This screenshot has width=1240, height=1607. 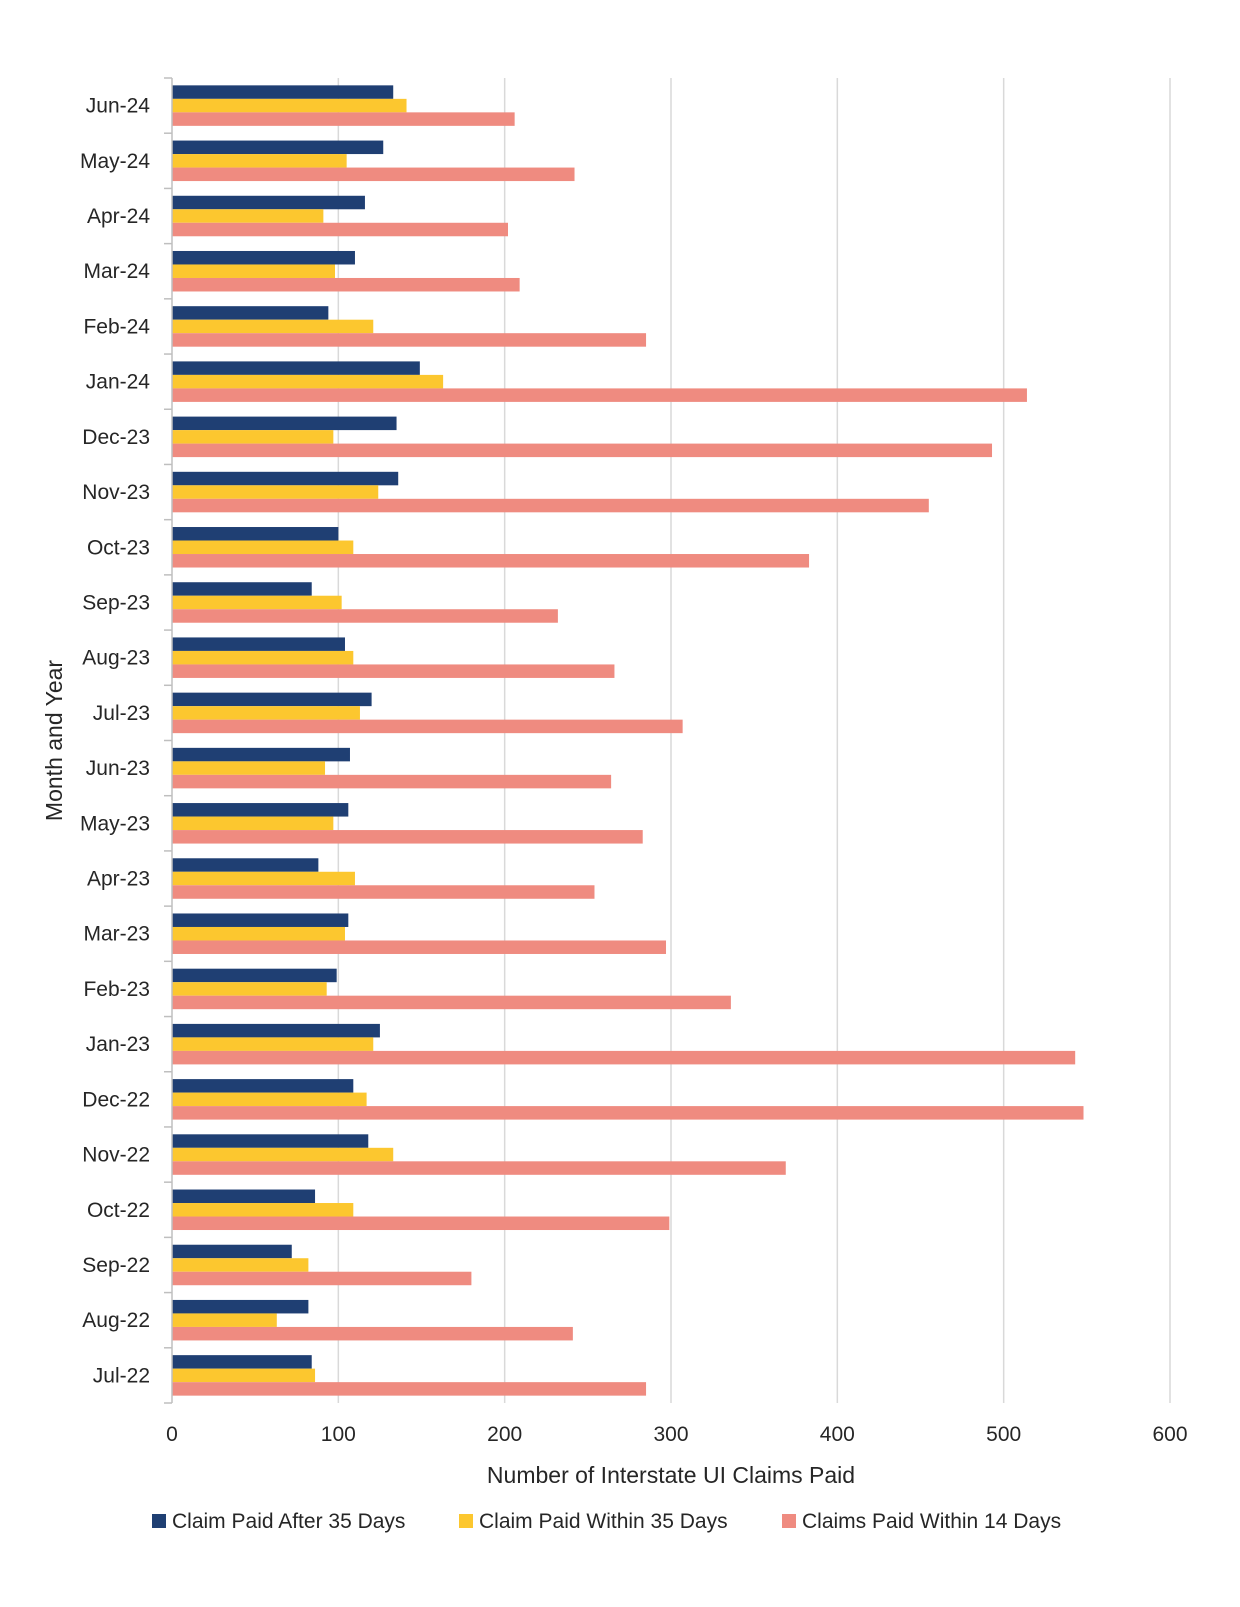 What do you see at coordinates (670, 1434) in the screenshot?
I see `x-tick-label: 300` at bounding box center [670, 1434].